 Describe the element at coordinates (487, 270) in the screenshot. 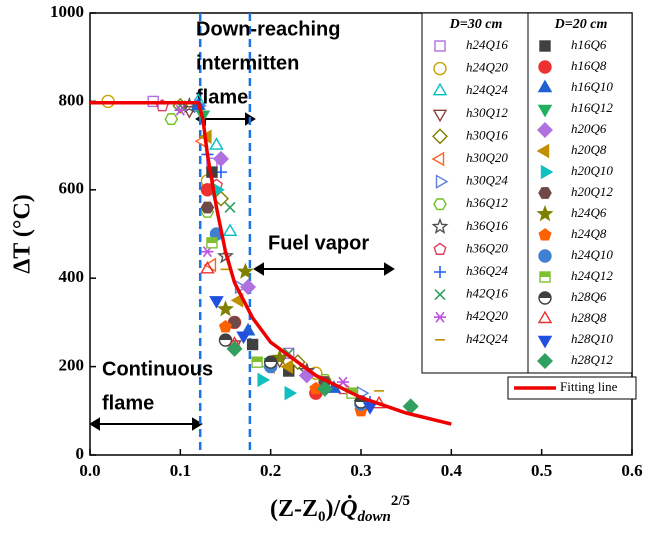

I see `legend-label: h36Q24` at that location.